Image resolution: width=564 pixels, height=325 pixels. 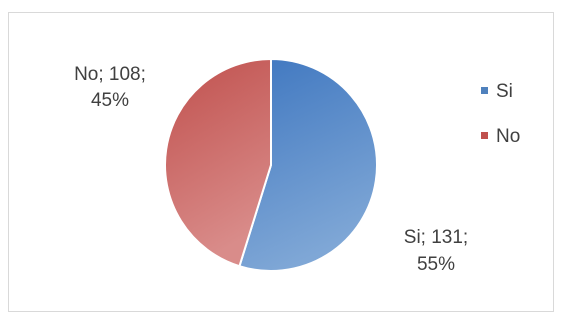 I want to click on legend-label-si: Si, so click(x=504, y=91).